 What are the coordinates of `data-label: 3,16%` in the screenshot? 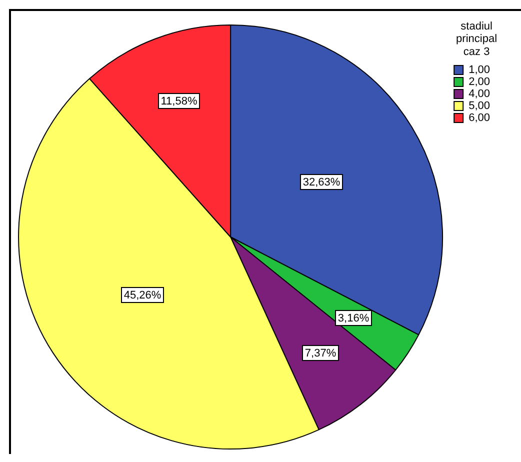 It's located at (354, 318).